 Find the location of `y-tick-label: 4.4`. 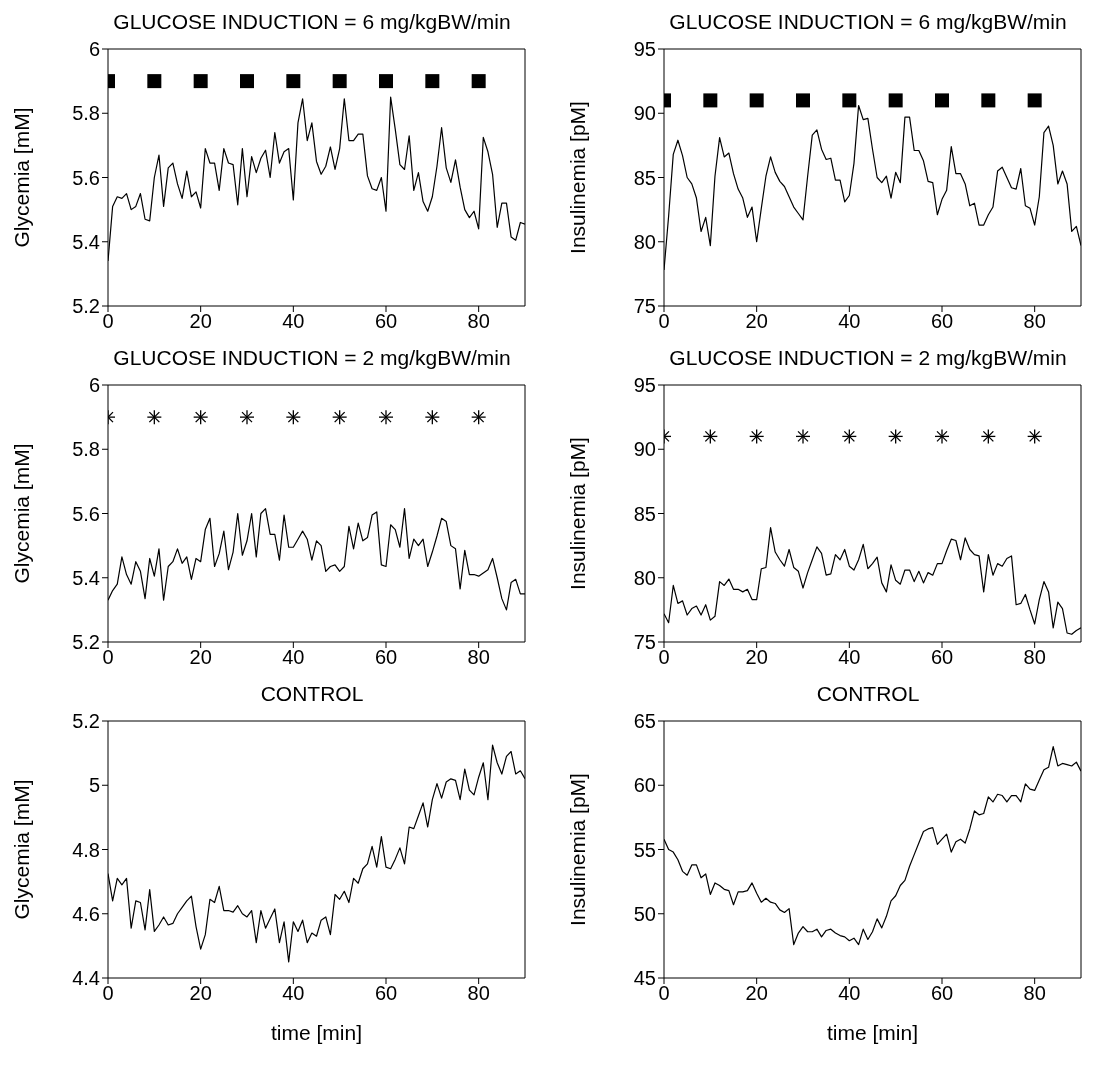

y-tick-label: 4.4 is located at coordinates (86, 978).